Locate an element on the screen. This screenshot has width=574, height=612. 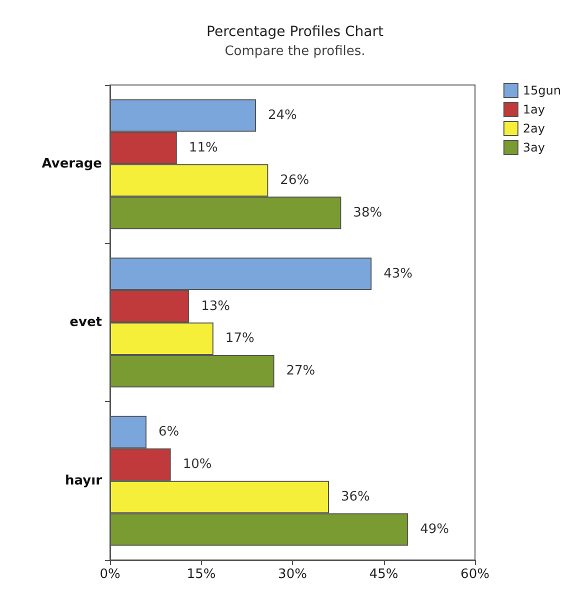
data-label: 26% is located at coordinates (295, 180).